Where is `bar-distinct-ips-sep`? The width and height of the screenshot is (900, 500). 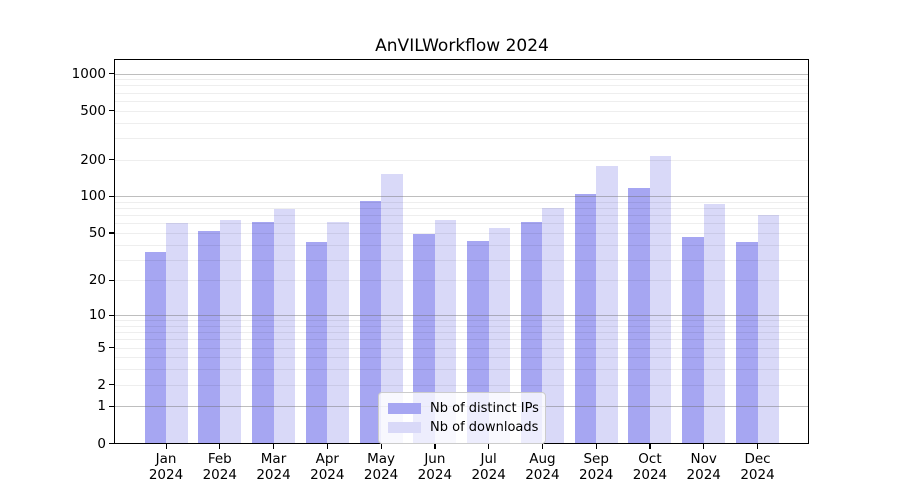
bar-distinct-ips-sep is located at coordinates (585, 318).